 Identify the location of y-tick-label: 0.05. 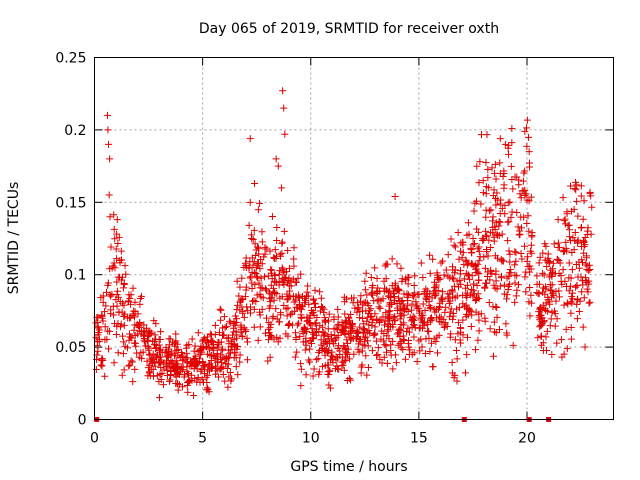
(70, 348).